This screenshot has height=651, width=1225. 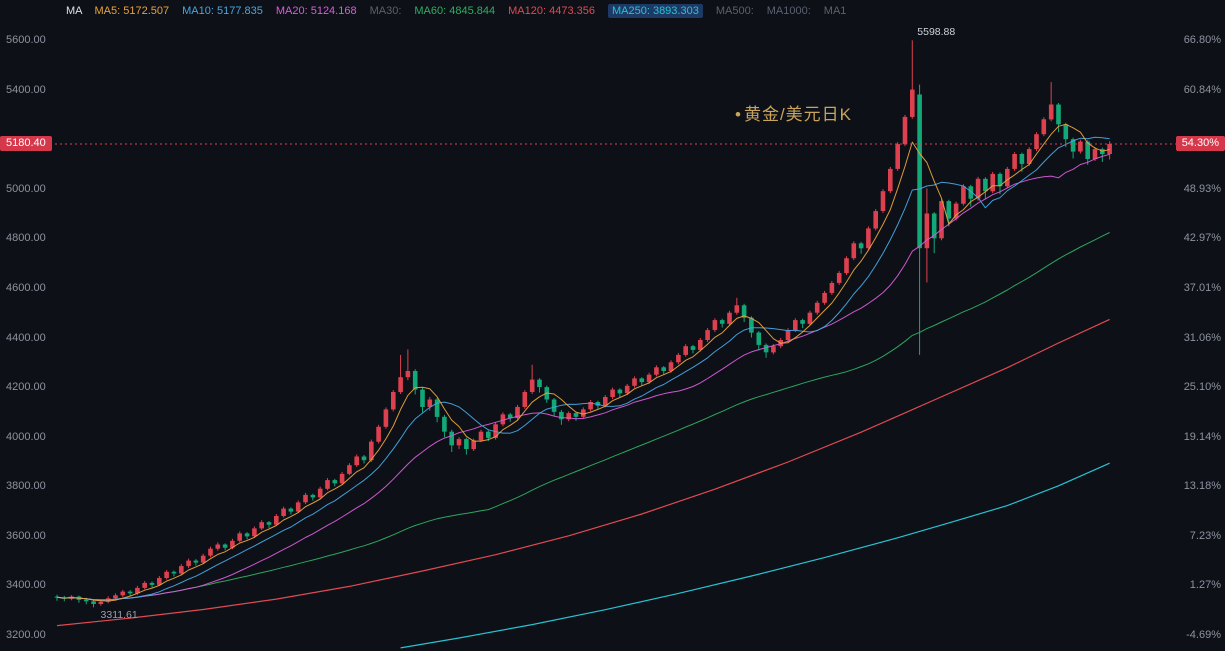 I want to click on legend-item-ma60: MA60: 4845.844, so click(x=455, y=11).